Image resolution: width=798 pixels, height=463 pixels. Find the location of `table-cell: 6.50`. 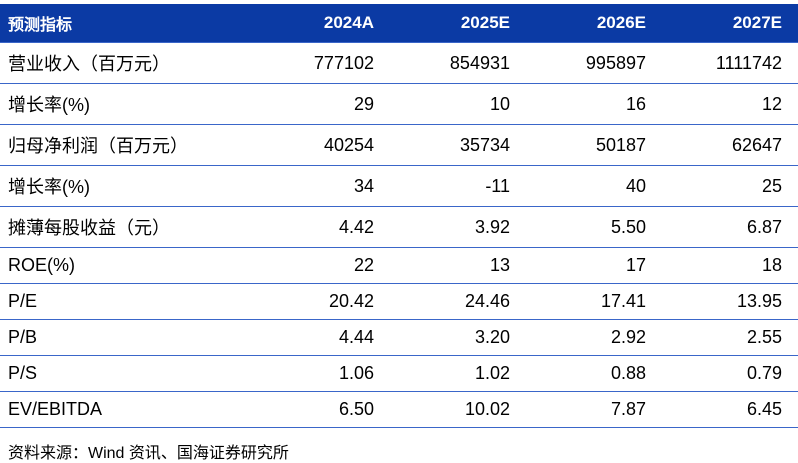

table-cell: 6.50 is located at coordinates (322, 409).